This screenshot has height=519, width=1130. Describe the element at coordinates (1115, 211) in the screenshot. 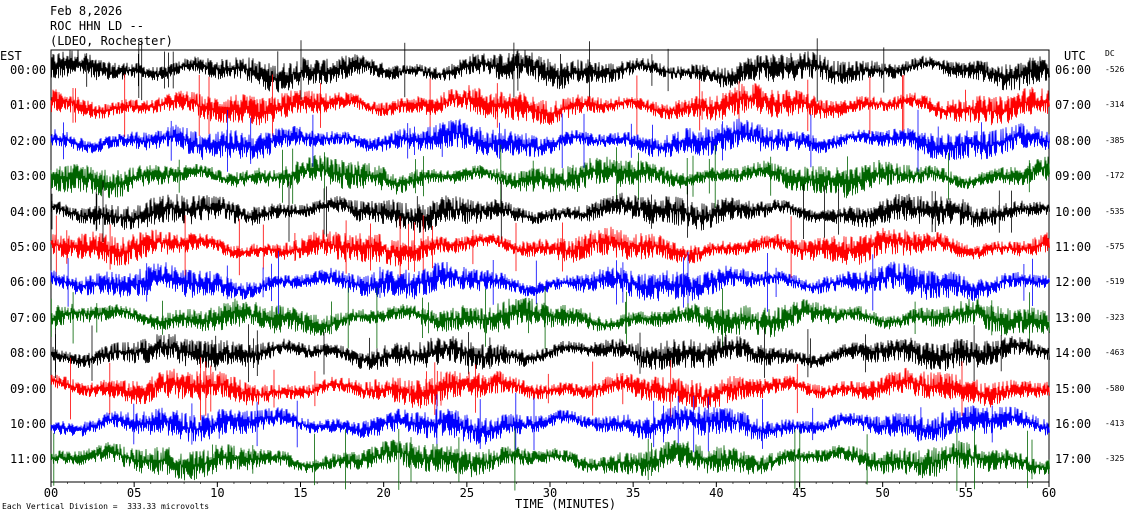

I see `dc-offset-value: -535` at that location.